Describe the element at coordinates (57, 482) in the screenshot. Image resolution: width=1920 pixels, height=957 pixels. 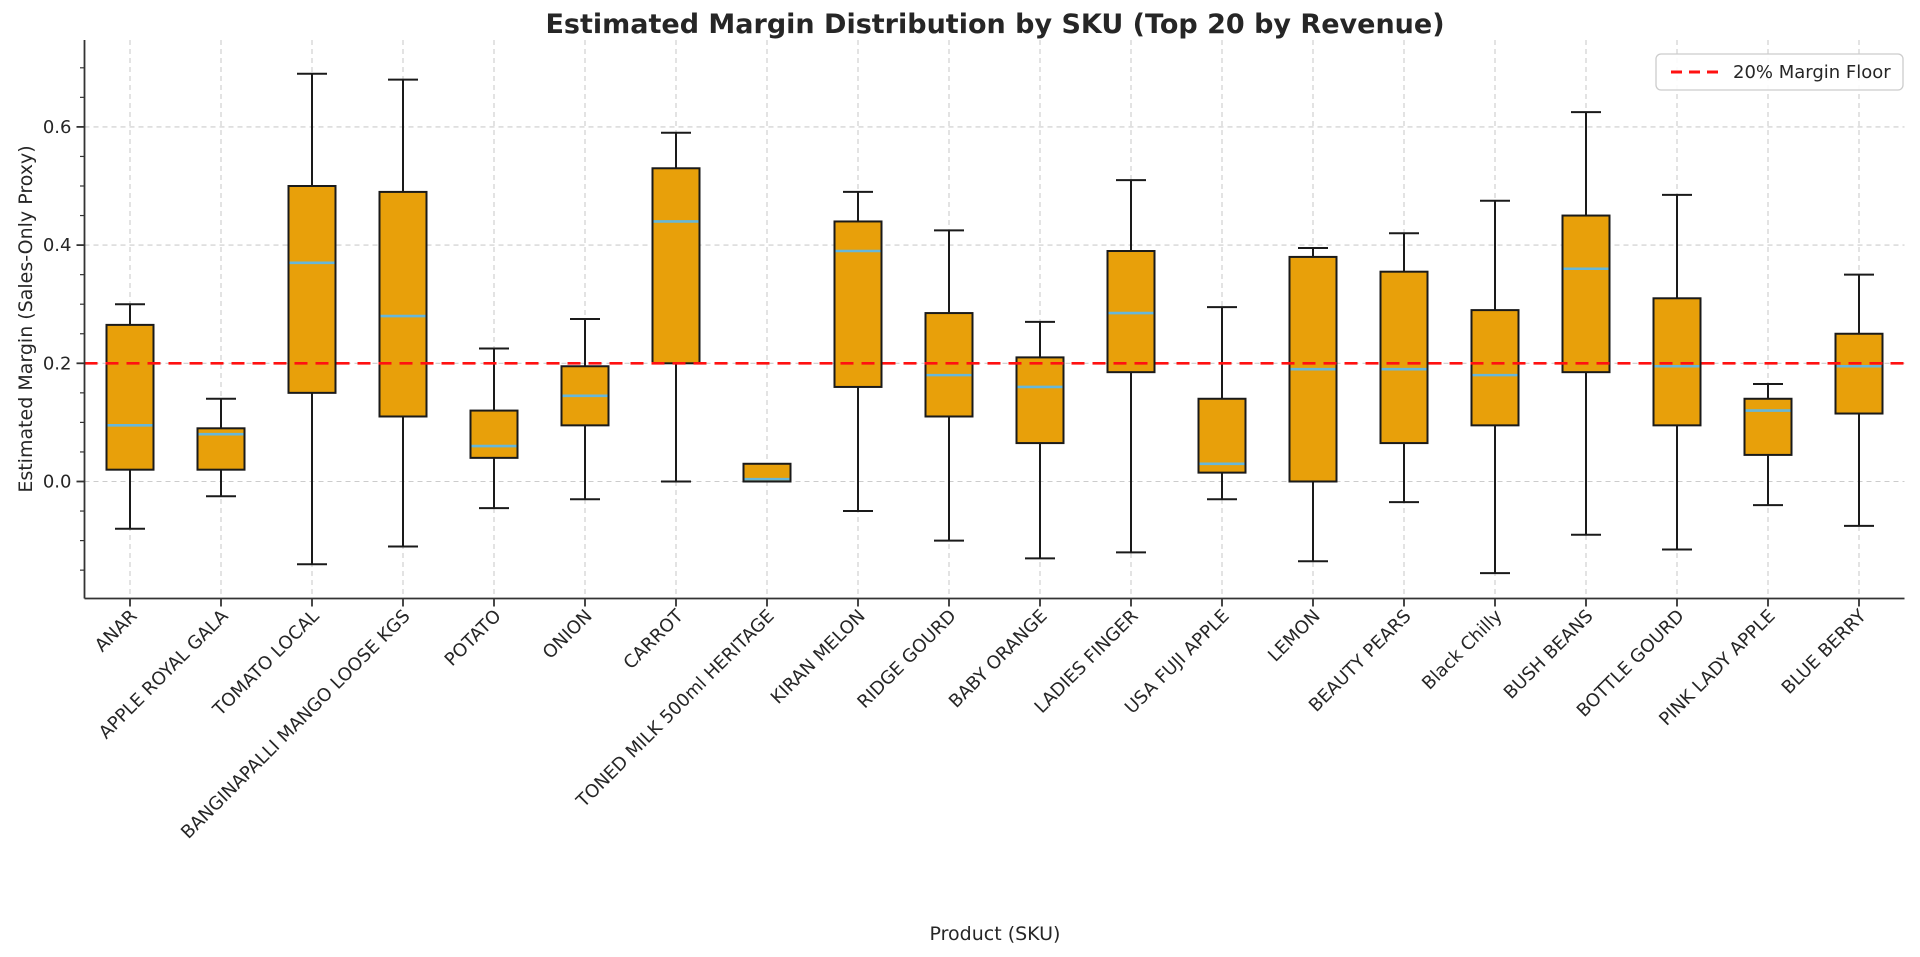
I see `y-tick-label: 0.0` at that location.